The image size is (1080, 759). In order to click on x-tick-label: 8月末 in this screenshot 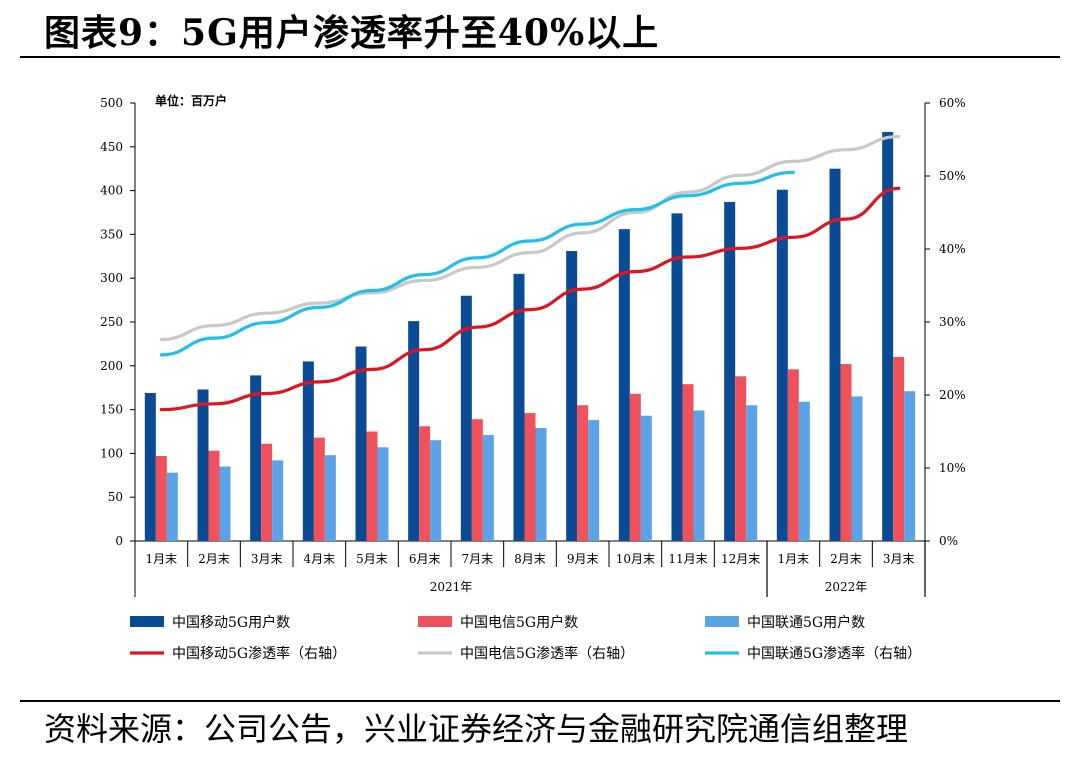, I will do `click(530, 559)`.